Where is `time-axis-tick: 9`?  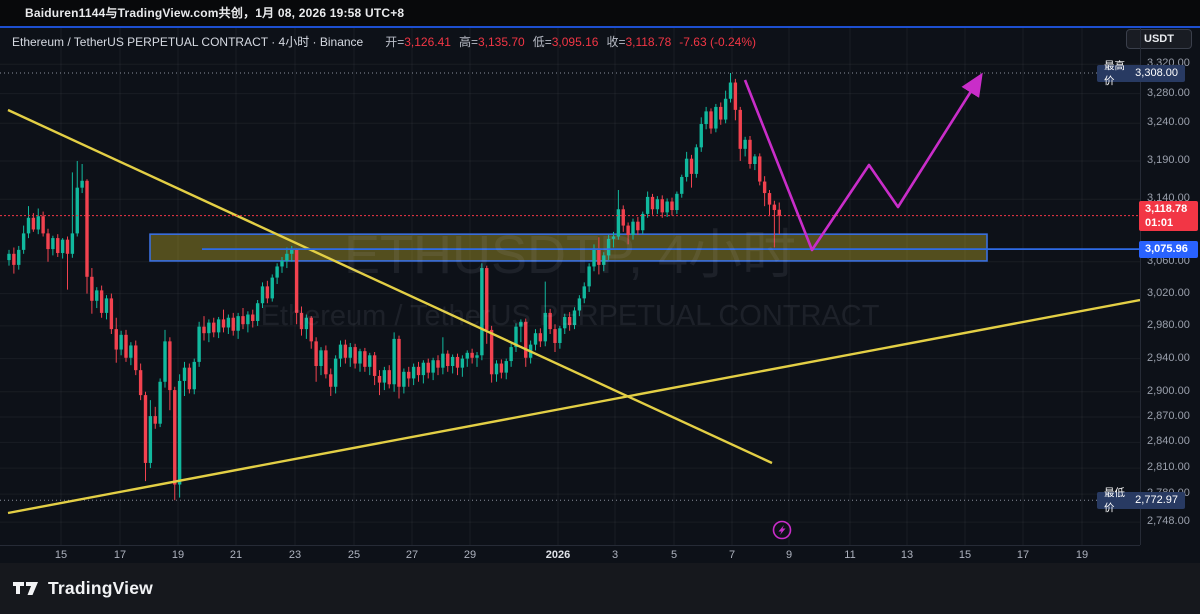 time-axis-tick: 9 is located at coordinates (789, 555).